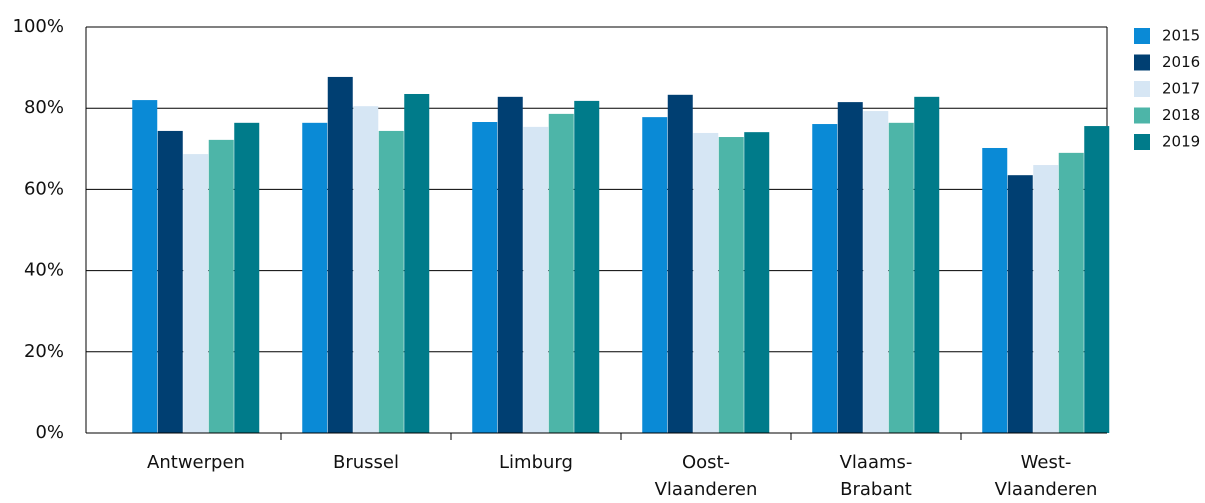  What do you see at coordinates (876, 475) in the screenshot?
I see `x-tick-label: Vlaams-Brabant` at bounding box center [876, 475].